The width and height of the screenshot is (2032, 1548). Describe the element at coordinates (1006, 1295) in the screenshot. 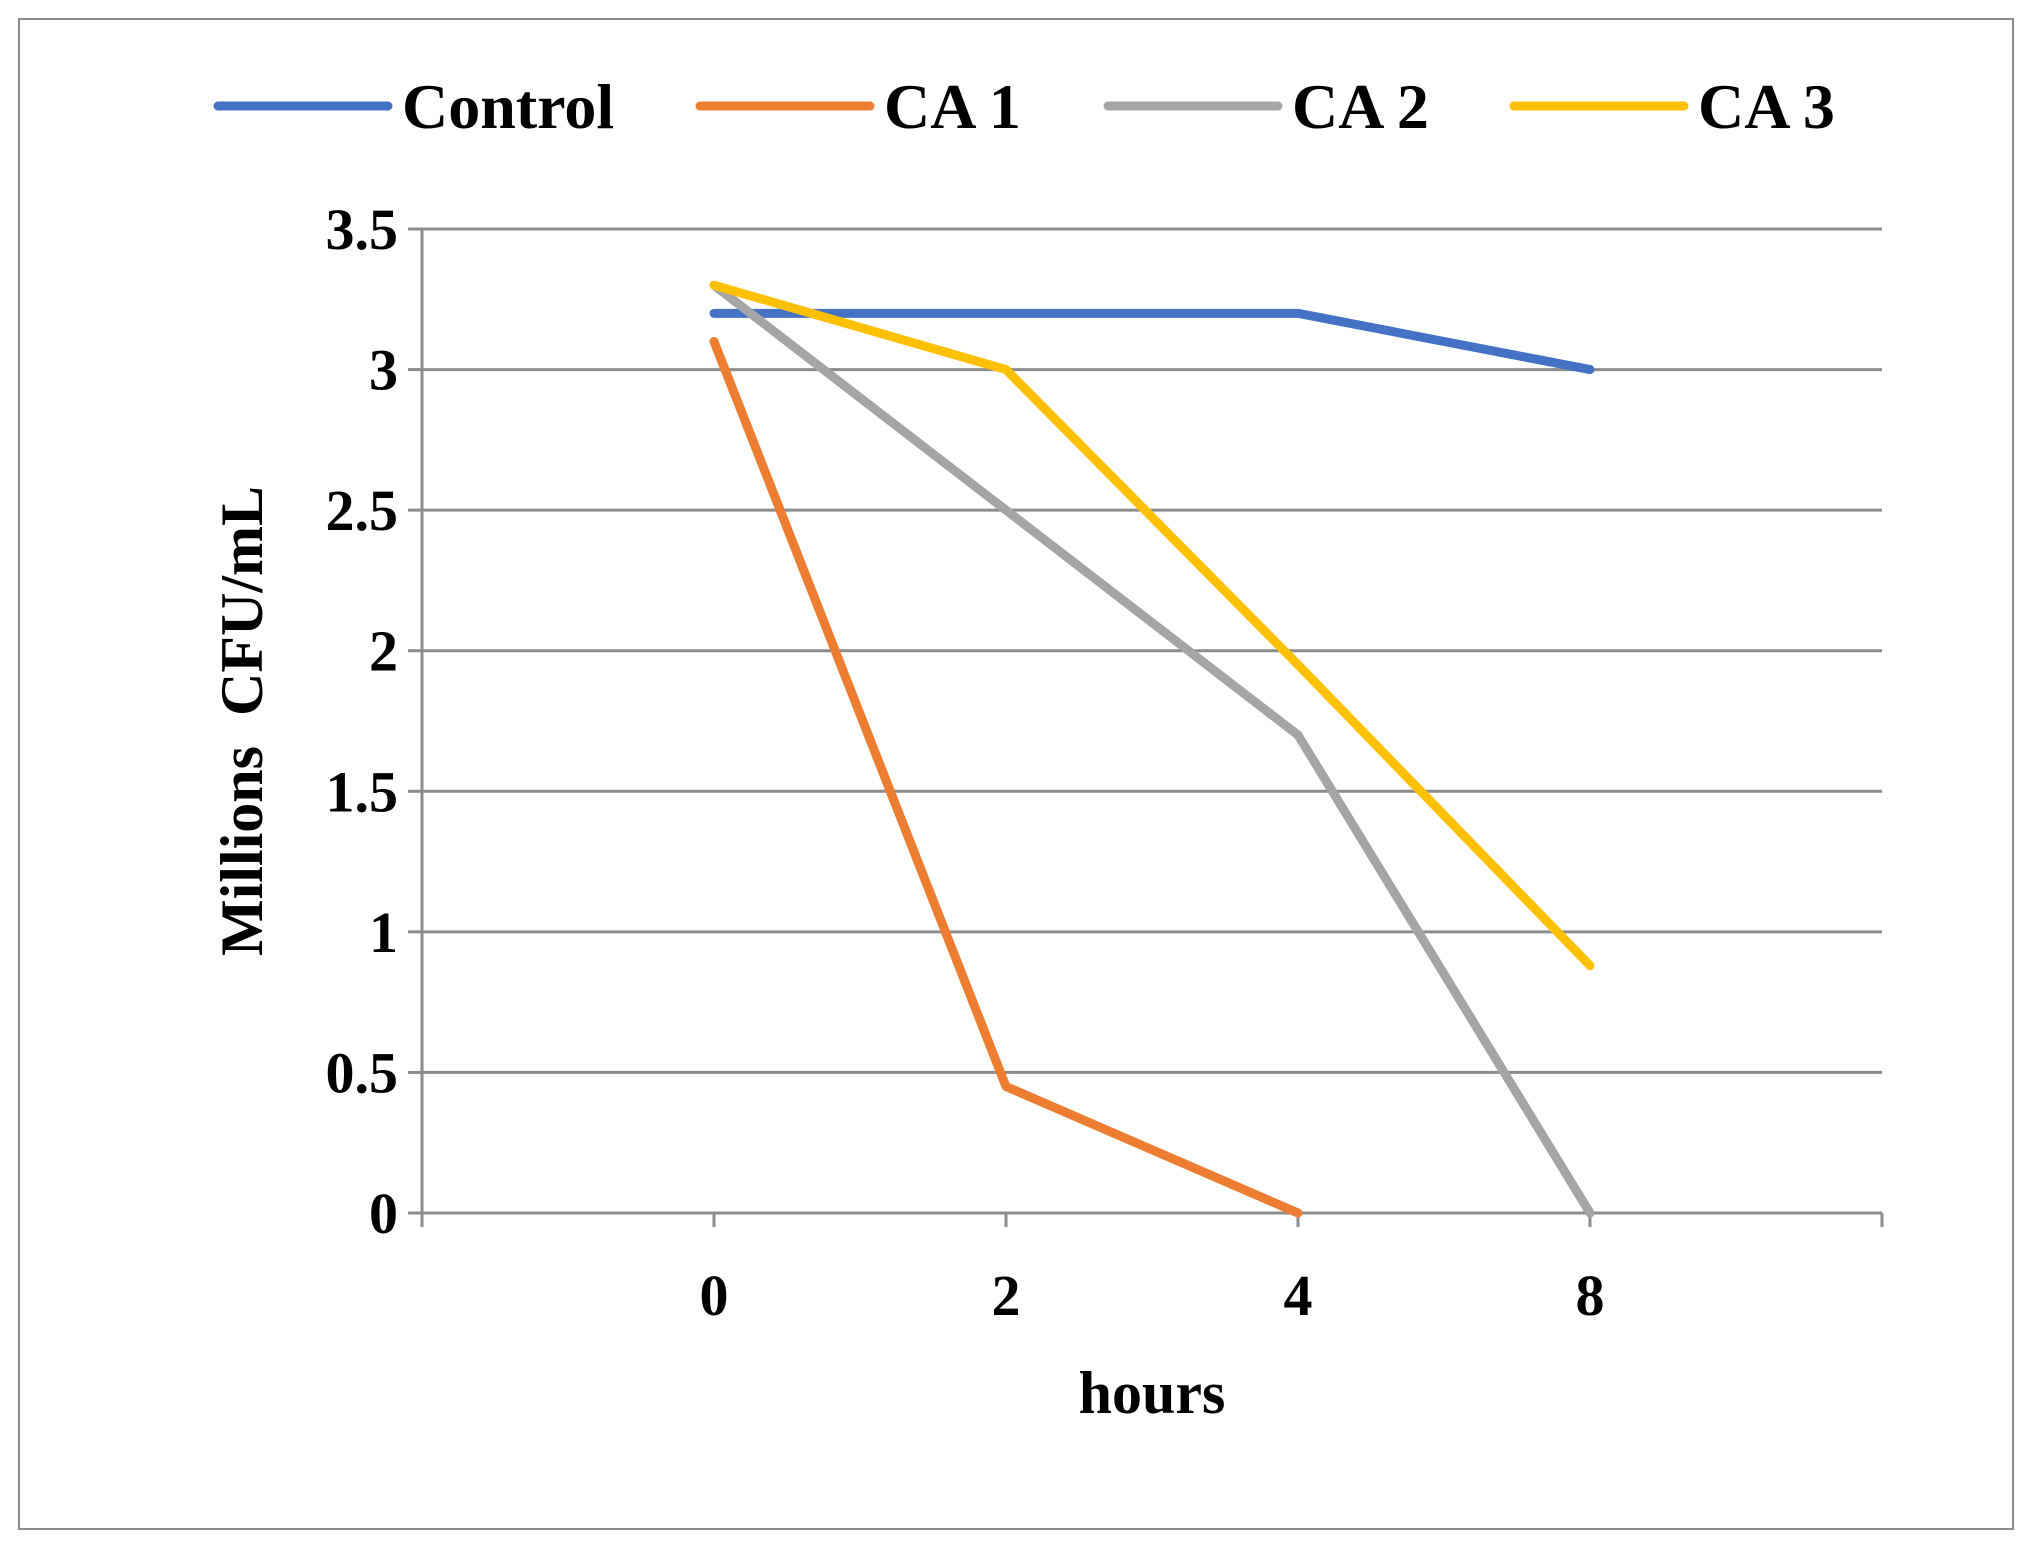

I see `x-tick-label: 2` at that location.